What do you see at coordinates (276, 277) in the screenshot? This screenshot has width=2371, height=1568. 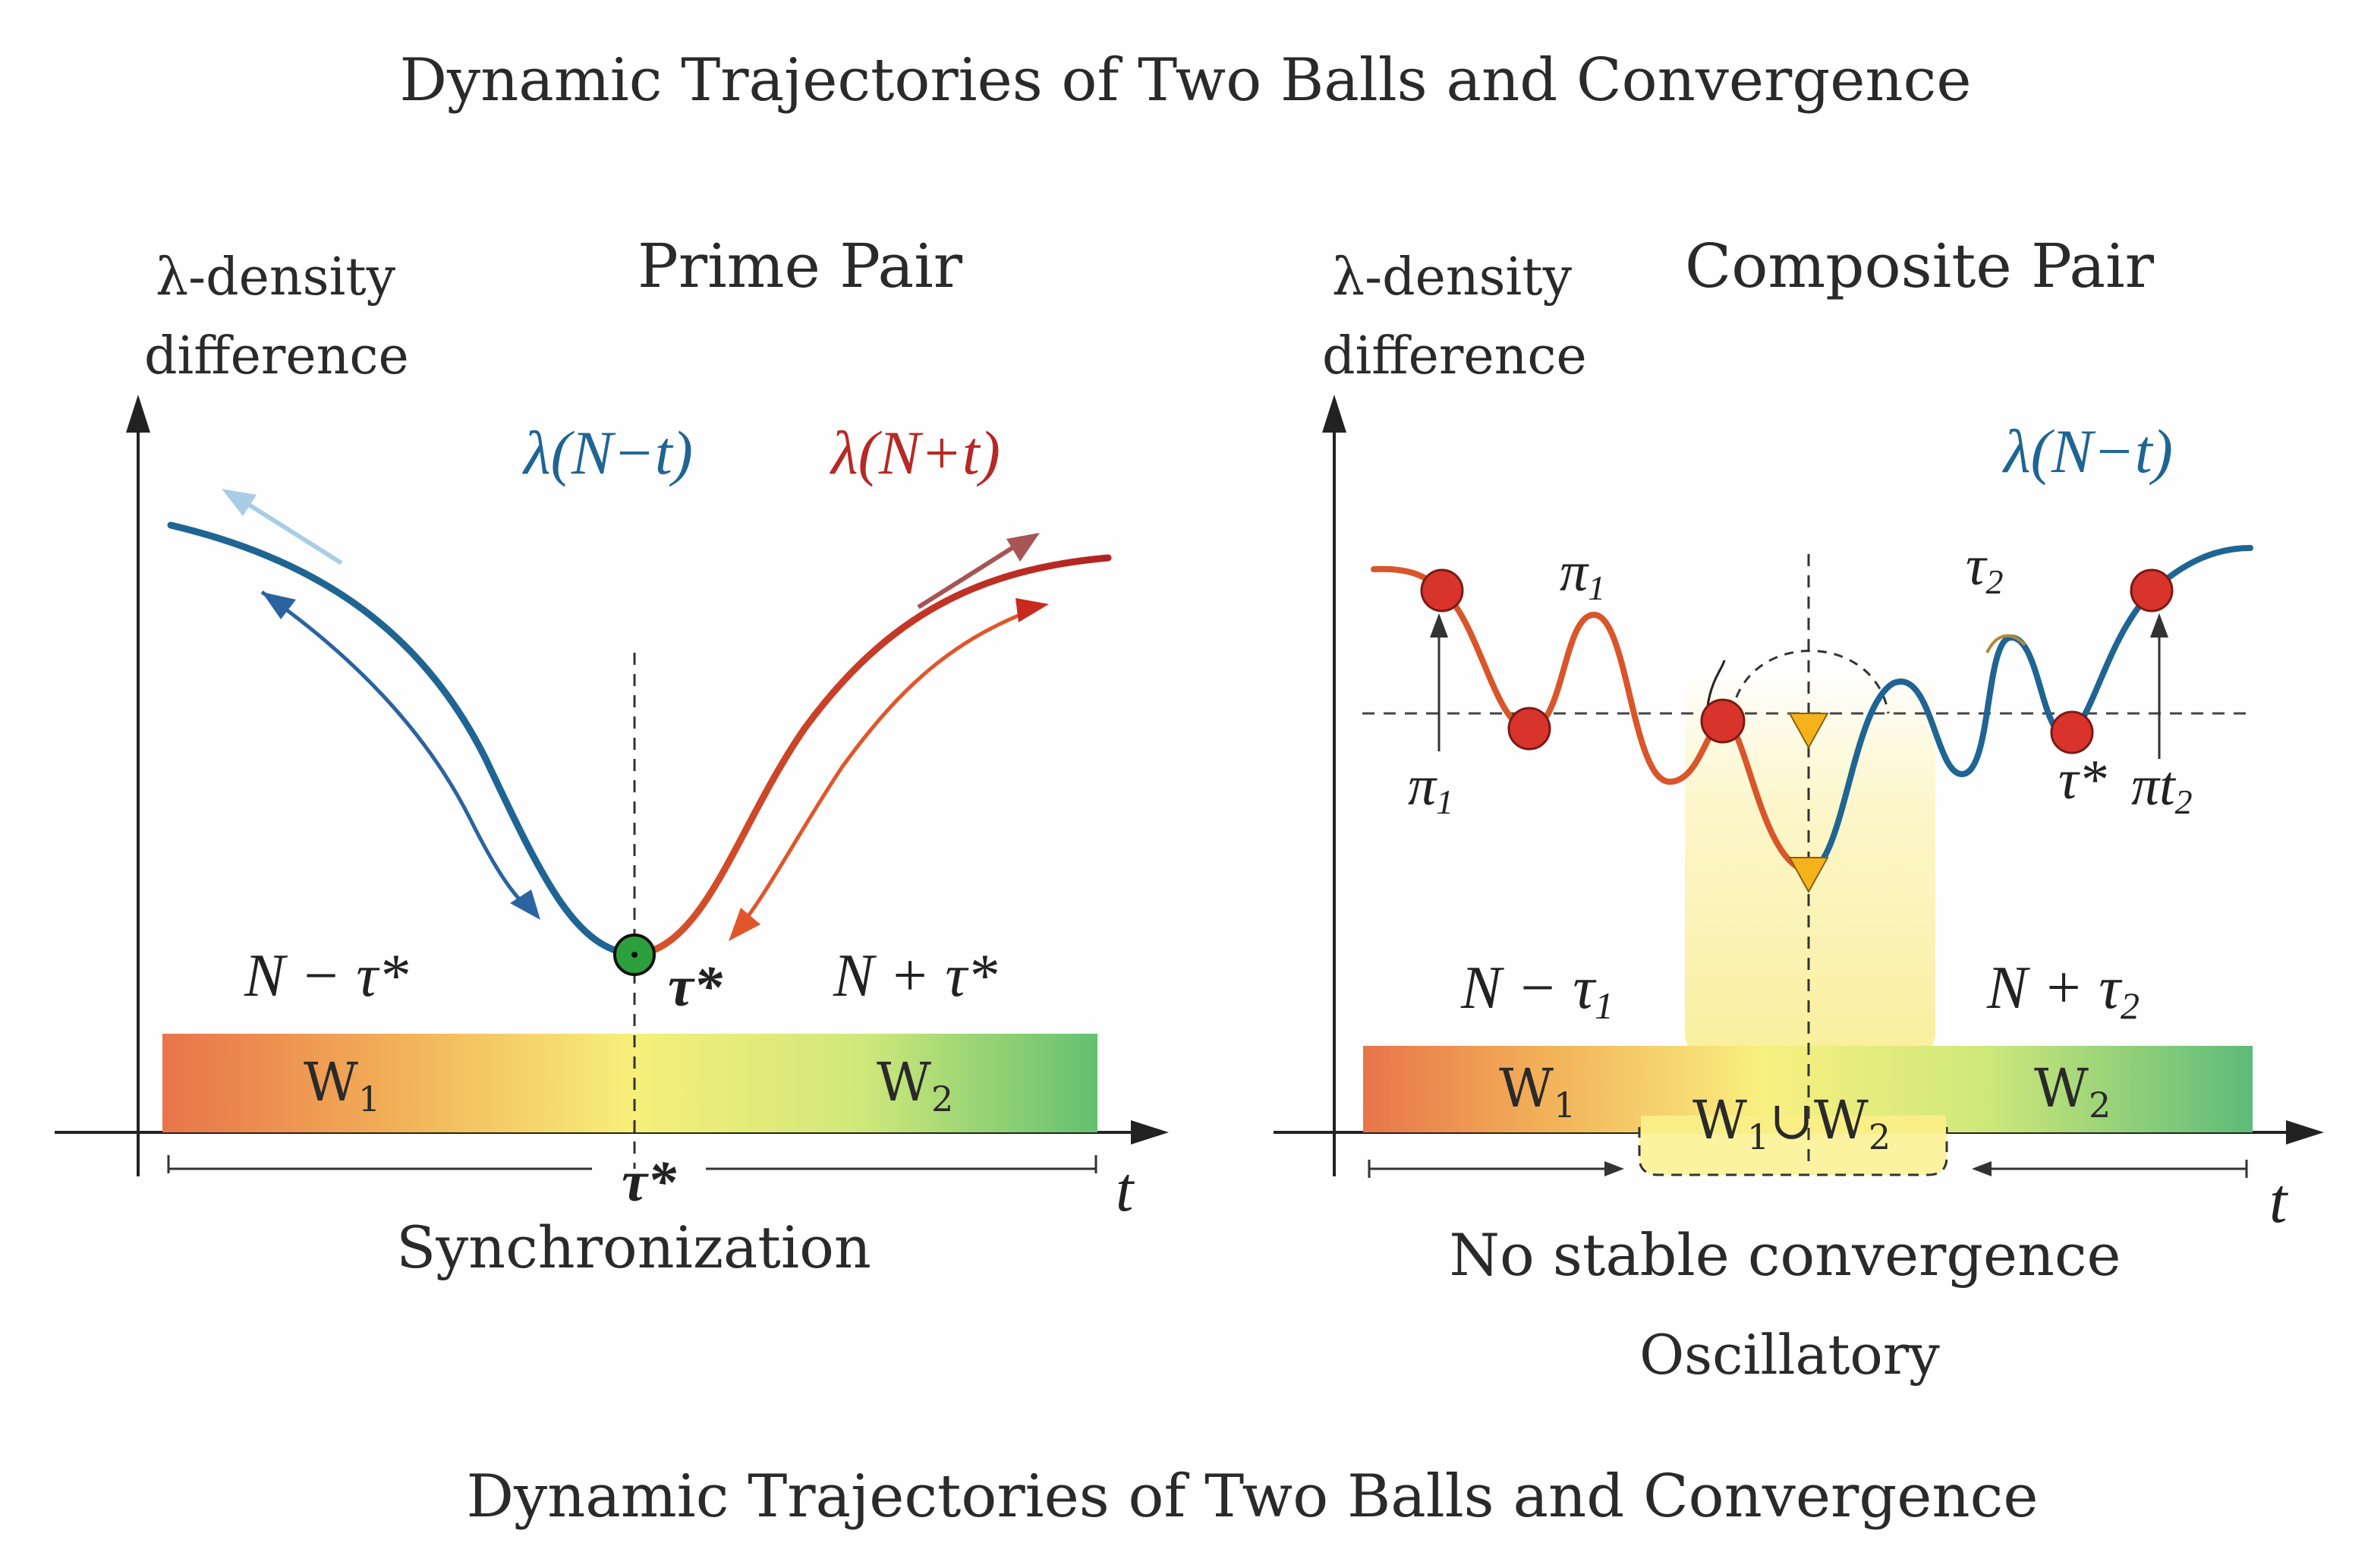 I see `left-y-axis-label-line1: λ-density` at bounding box center [276, 277].